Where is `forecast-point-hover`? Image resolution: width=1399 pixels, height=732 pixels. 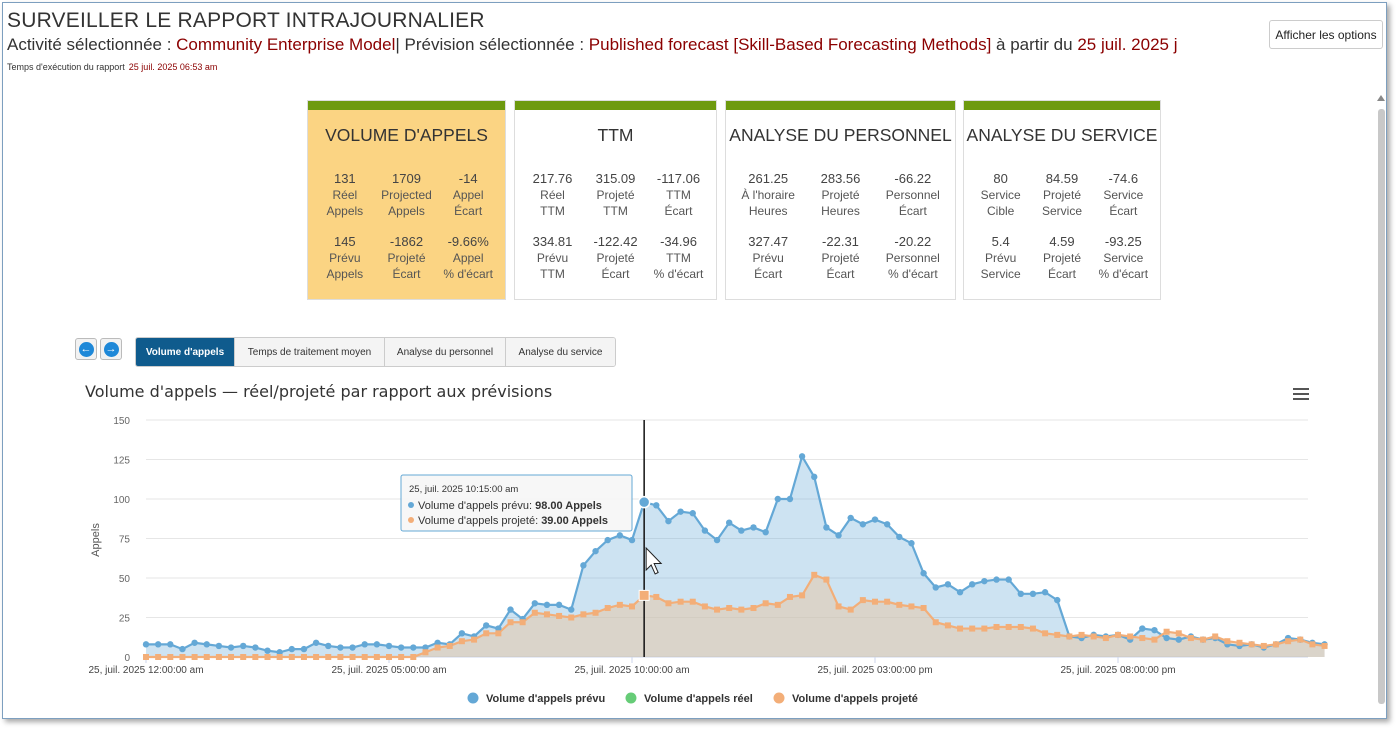 forecast-point-hover is located at coordinates (644, 502).